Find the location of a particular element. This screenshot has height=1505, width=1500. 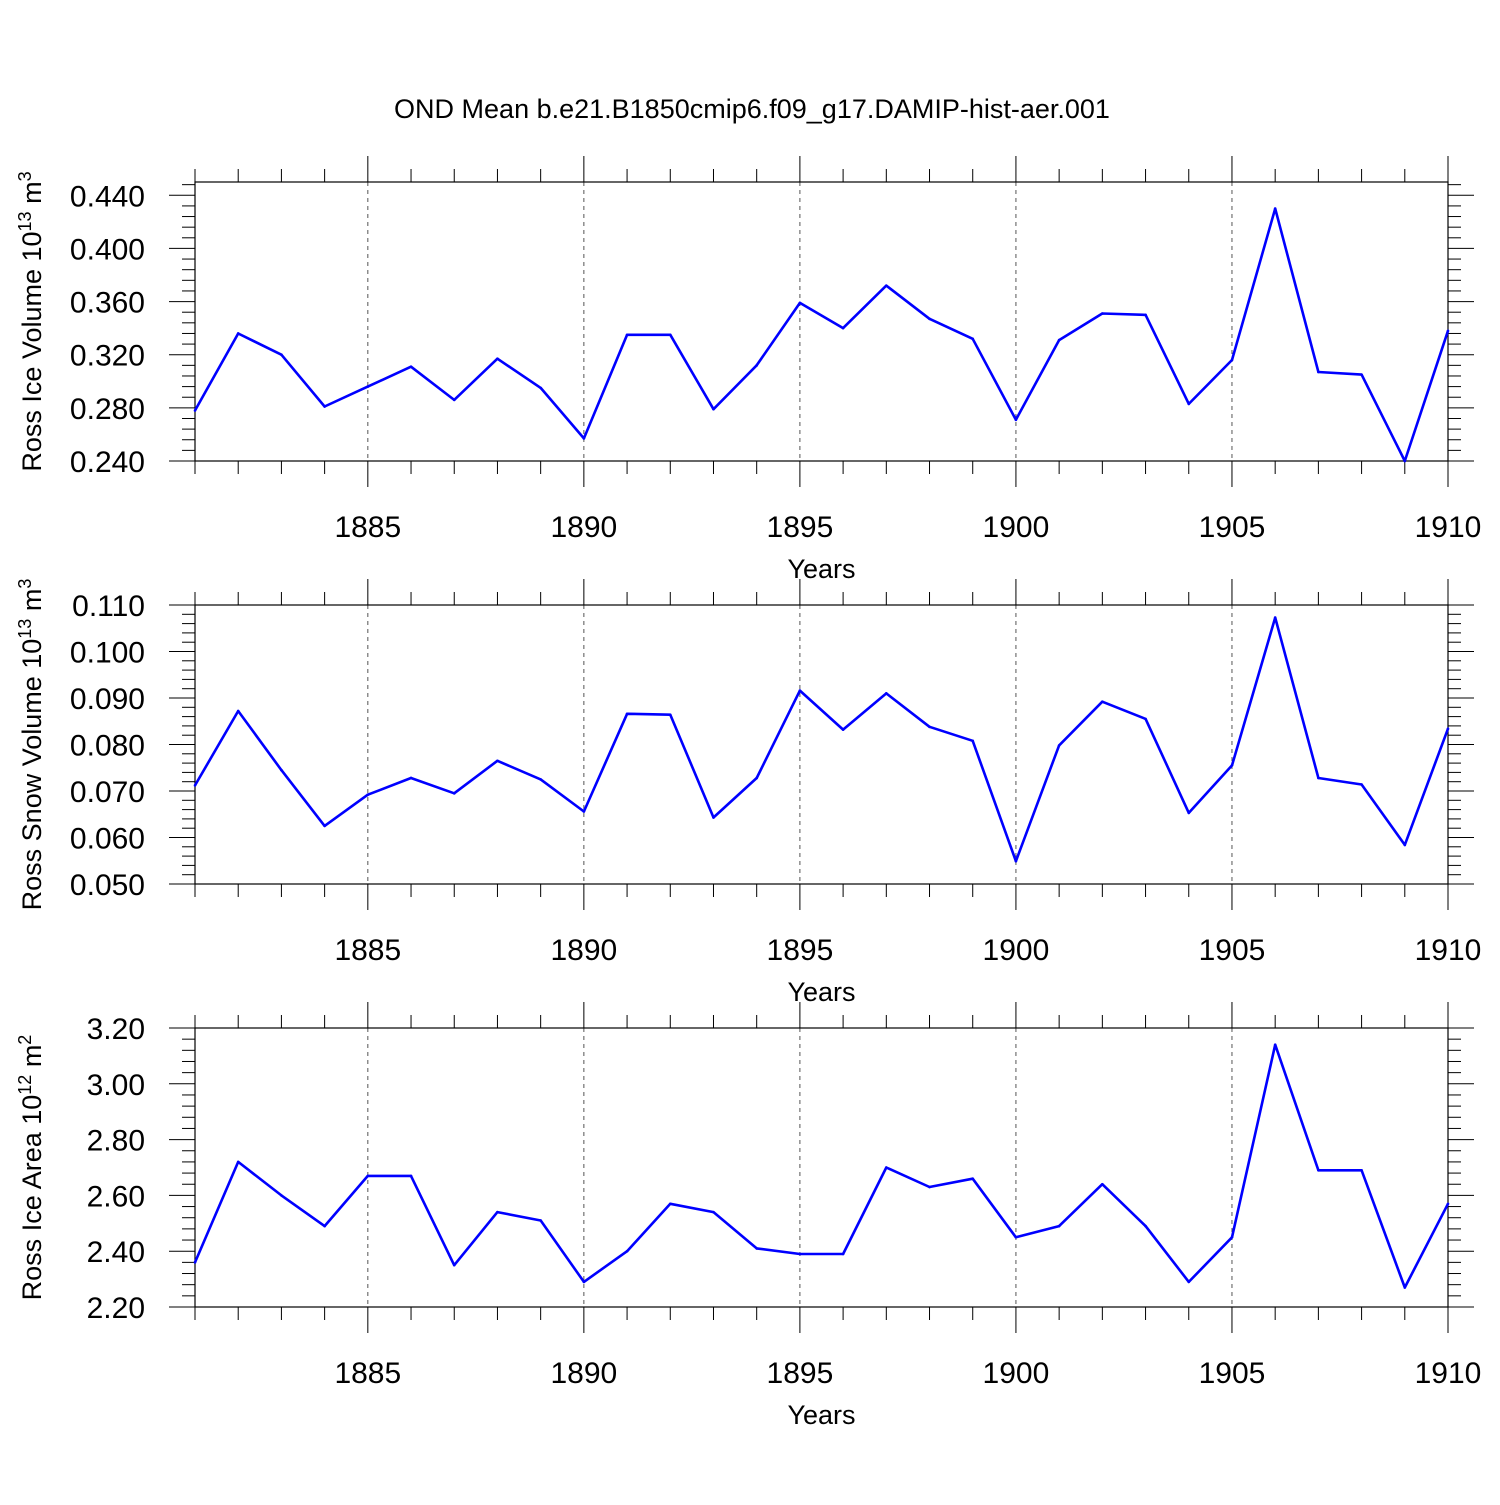

x-axis-label: Years is located at coordinates (821, 569).